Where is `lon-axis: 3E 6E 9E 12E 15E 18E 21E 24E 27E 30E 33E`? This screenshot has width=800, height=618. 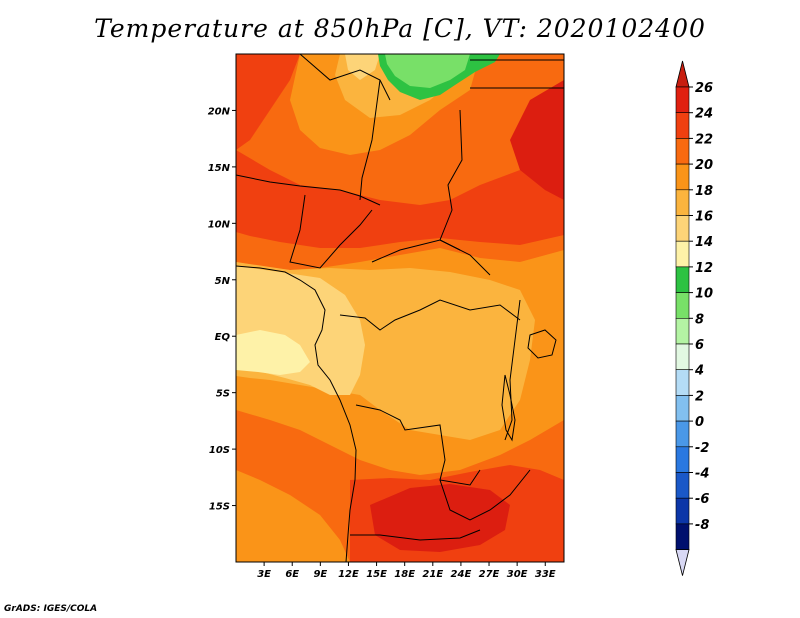
lon-axis: 3E 6E 9E 12E 15E 18E 21E 24E 27E 30E 33E is located at coordinates (406, 571).